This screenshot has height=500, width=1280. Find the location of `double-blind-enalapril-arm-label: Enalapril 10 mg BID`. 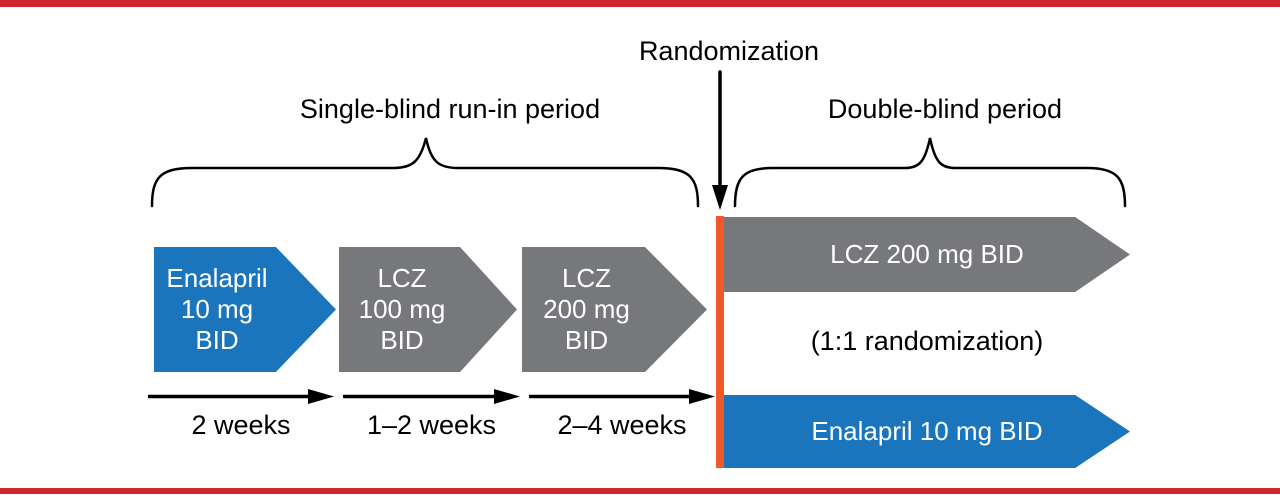

double-blind-enalapril-arm-label: Enalapril 10 mg BID is located at coordinates (927, 431).